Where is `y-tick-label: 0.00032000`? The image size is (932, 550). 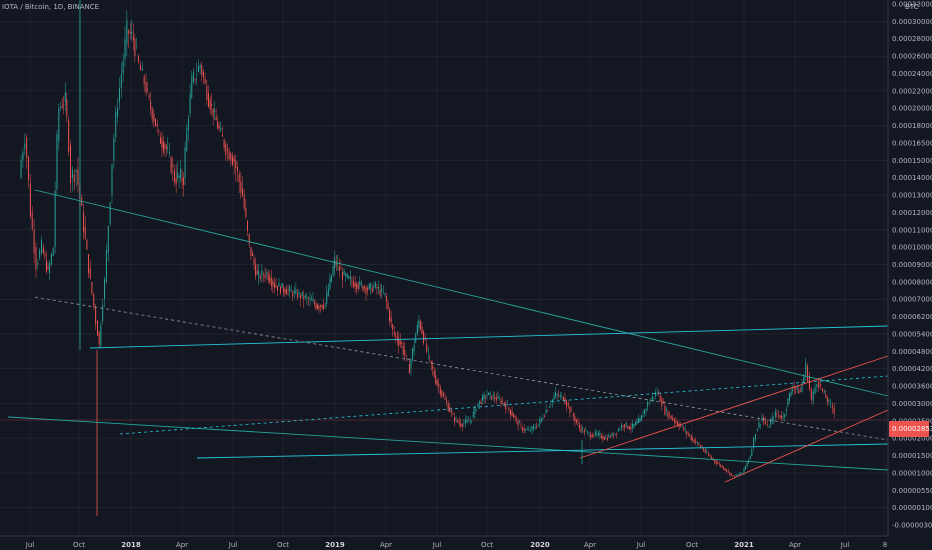 y-tick-label: 0.00032000 is located at coordinates (912, 5).